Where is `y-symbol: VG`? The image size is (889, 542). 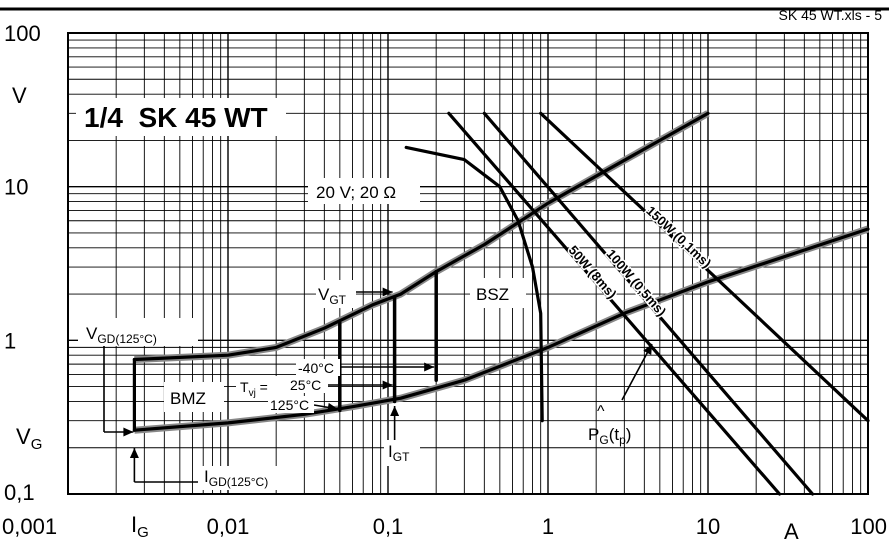 y-symbol: VG is located at coordinates (29, 438).